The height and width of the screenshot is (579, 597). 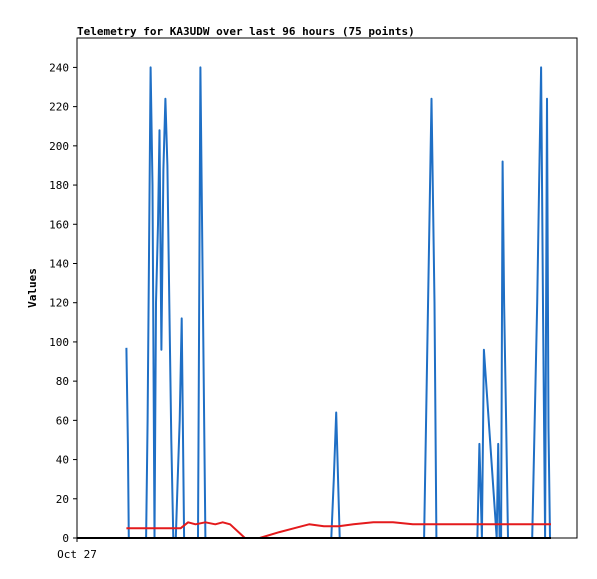 I want to click on y-tick-label: 240, so click(x=59, y=67).